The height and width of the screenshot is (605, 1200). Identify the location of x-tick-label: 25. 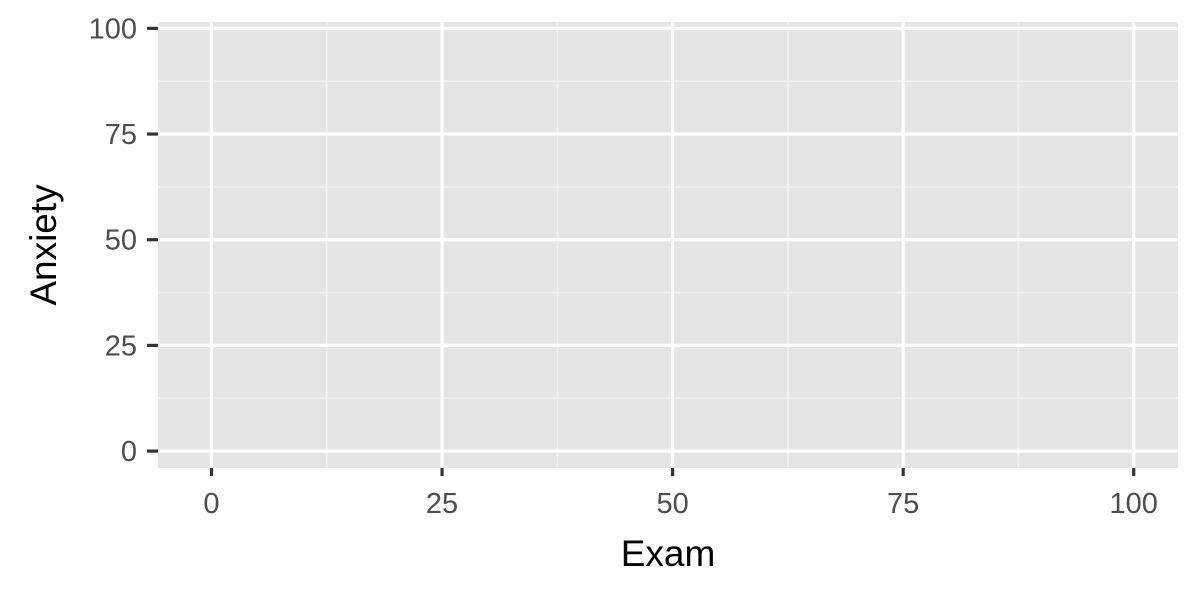
(442, 504).